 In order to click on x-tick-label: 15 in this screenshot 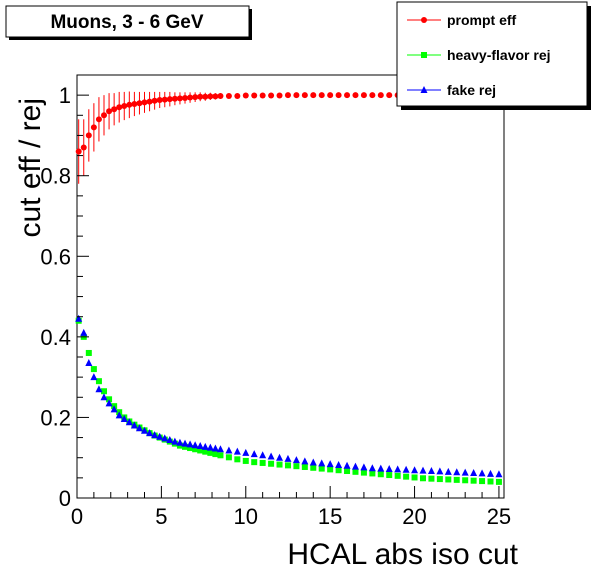, I will do `click(330, 516)`.